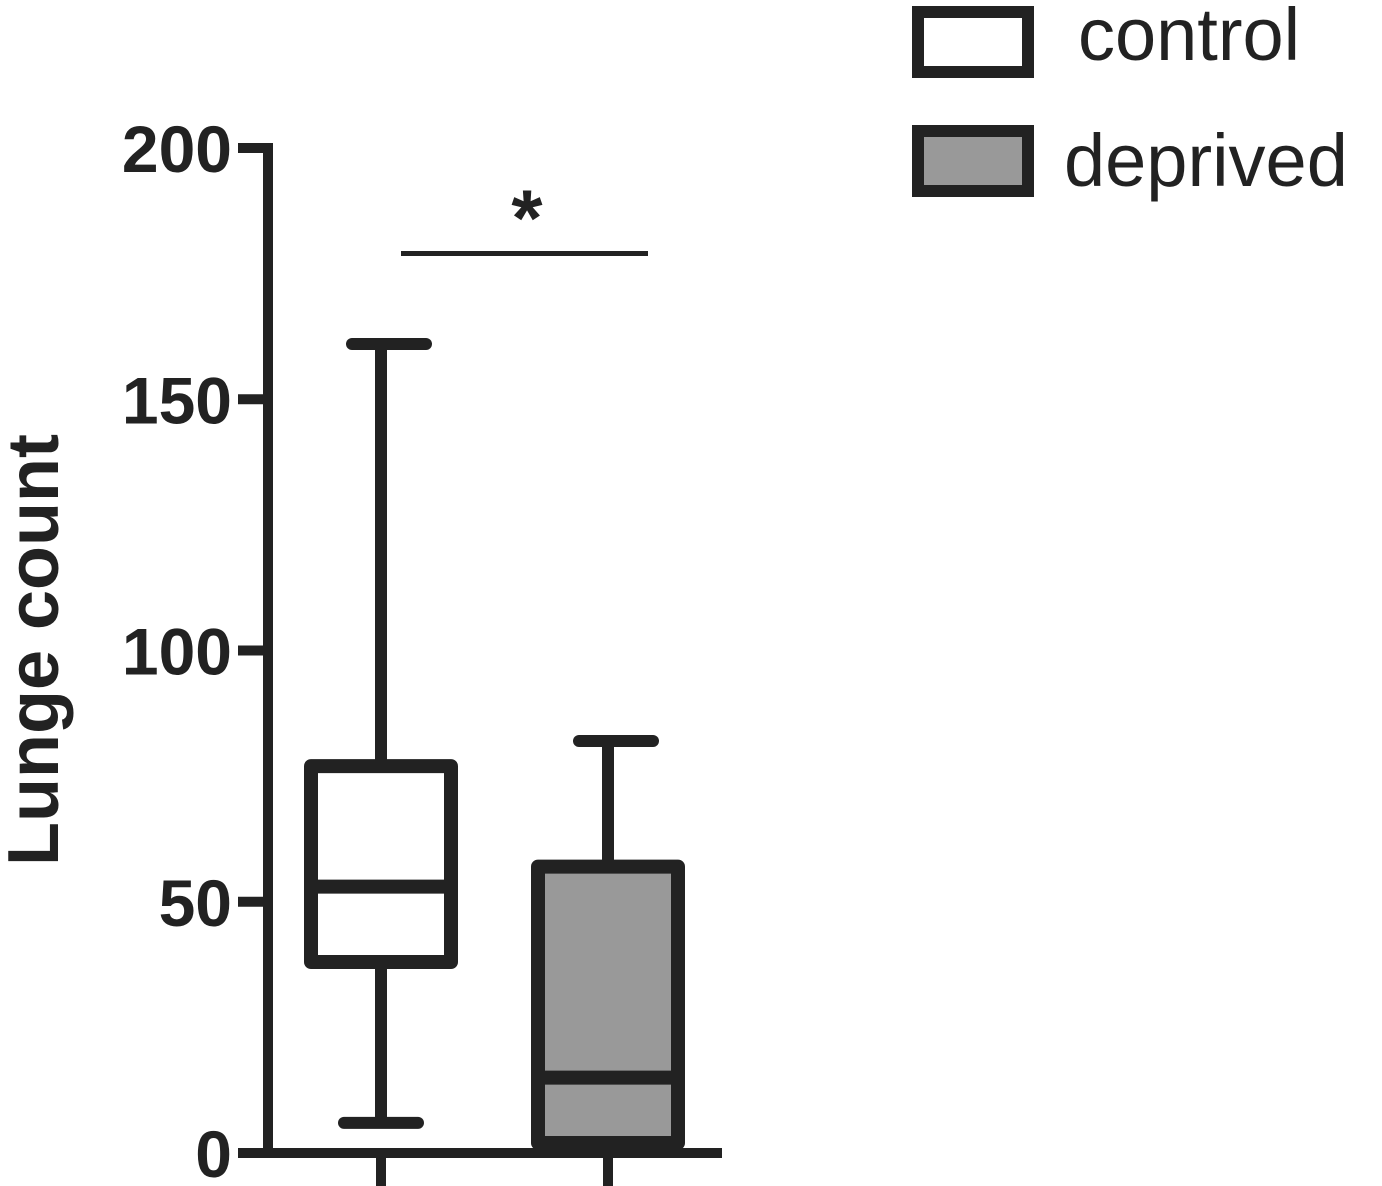  Describe the element at coordinates (177, 652) in the screenshot. I see `y-tick-label: 100` at that location.